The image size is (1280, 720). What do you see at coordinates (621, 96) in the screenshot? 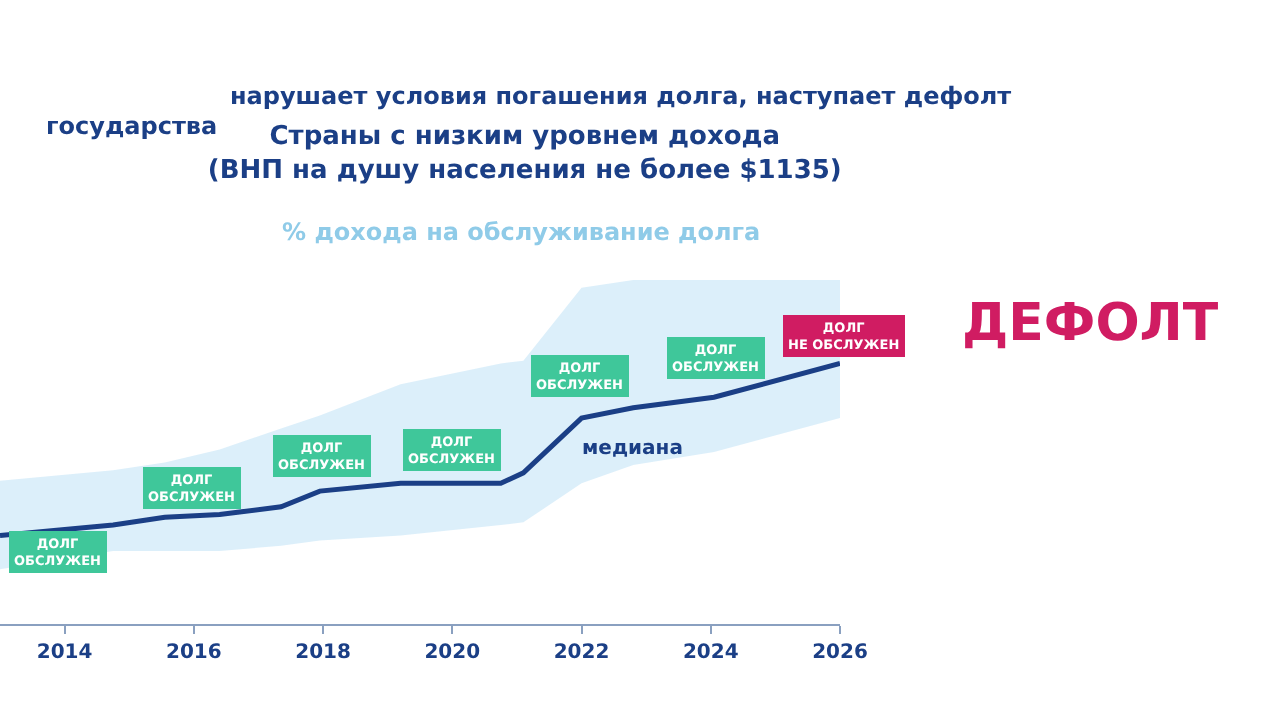
I see `text: нарушает условия погашения долга, наступает дефолт` at bounding box center [621, 96].